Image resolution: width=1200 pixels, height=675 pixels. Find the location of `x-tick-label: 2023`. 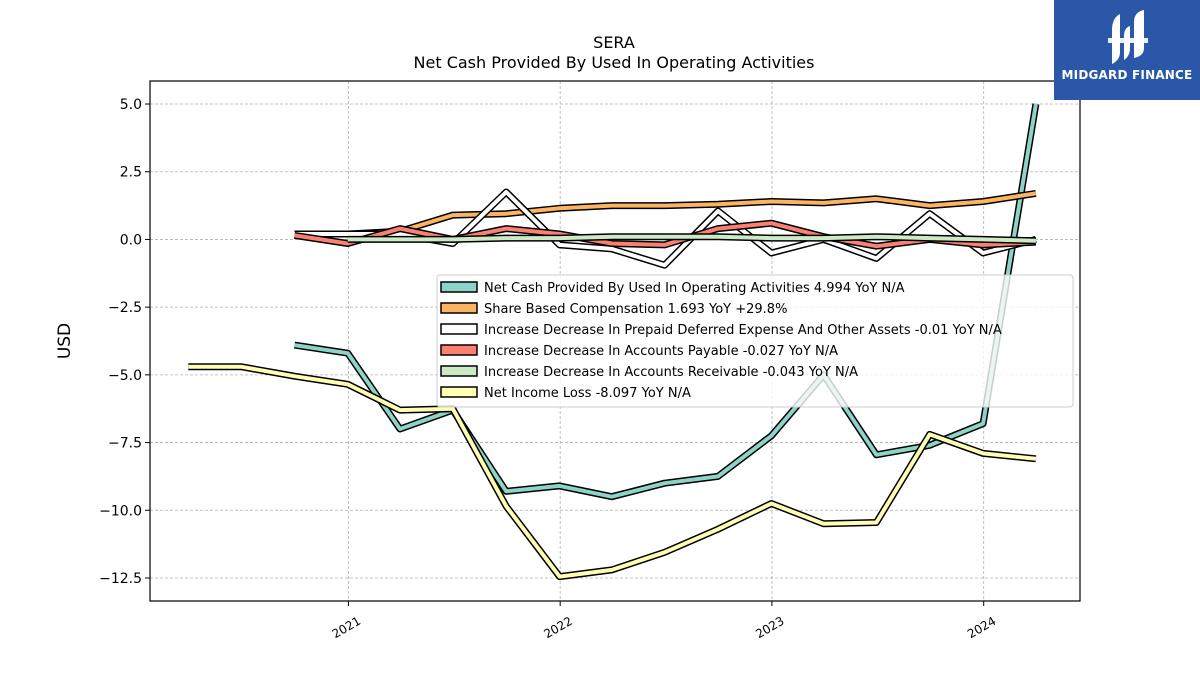

x-tick-label: 2023 is located at coordinates (769, 627).